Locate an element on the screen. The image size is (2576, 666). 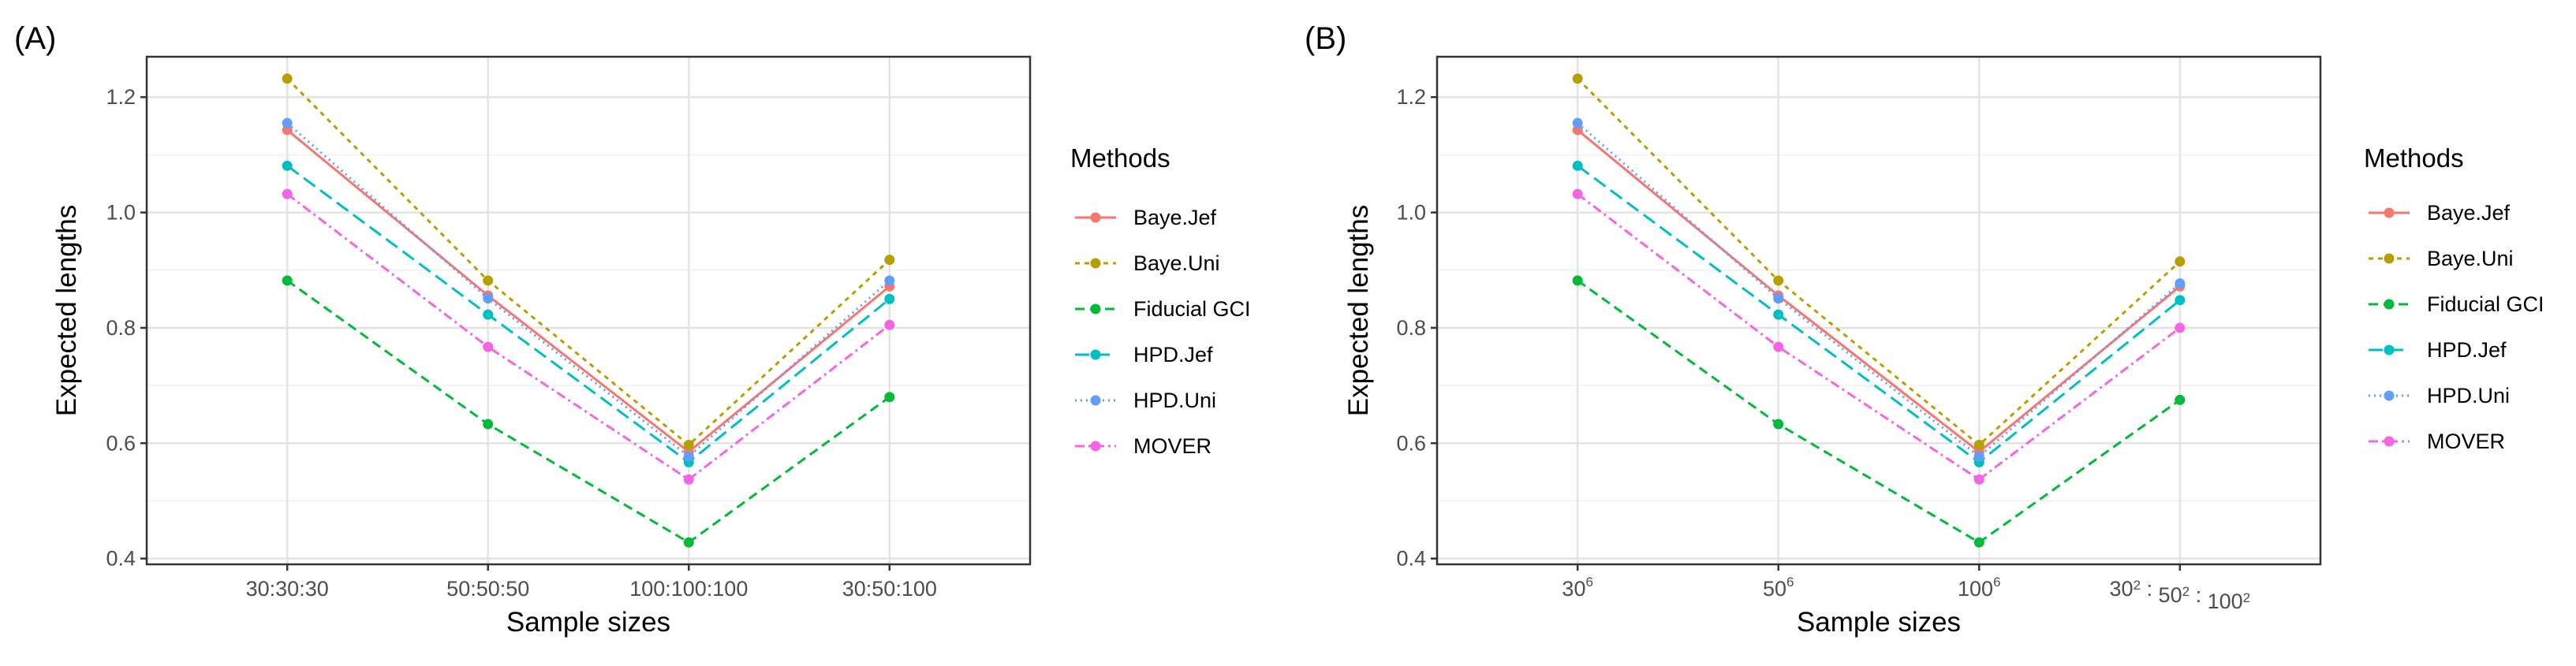
x-tick-label: 506 is located at coordinates (1778, 588).